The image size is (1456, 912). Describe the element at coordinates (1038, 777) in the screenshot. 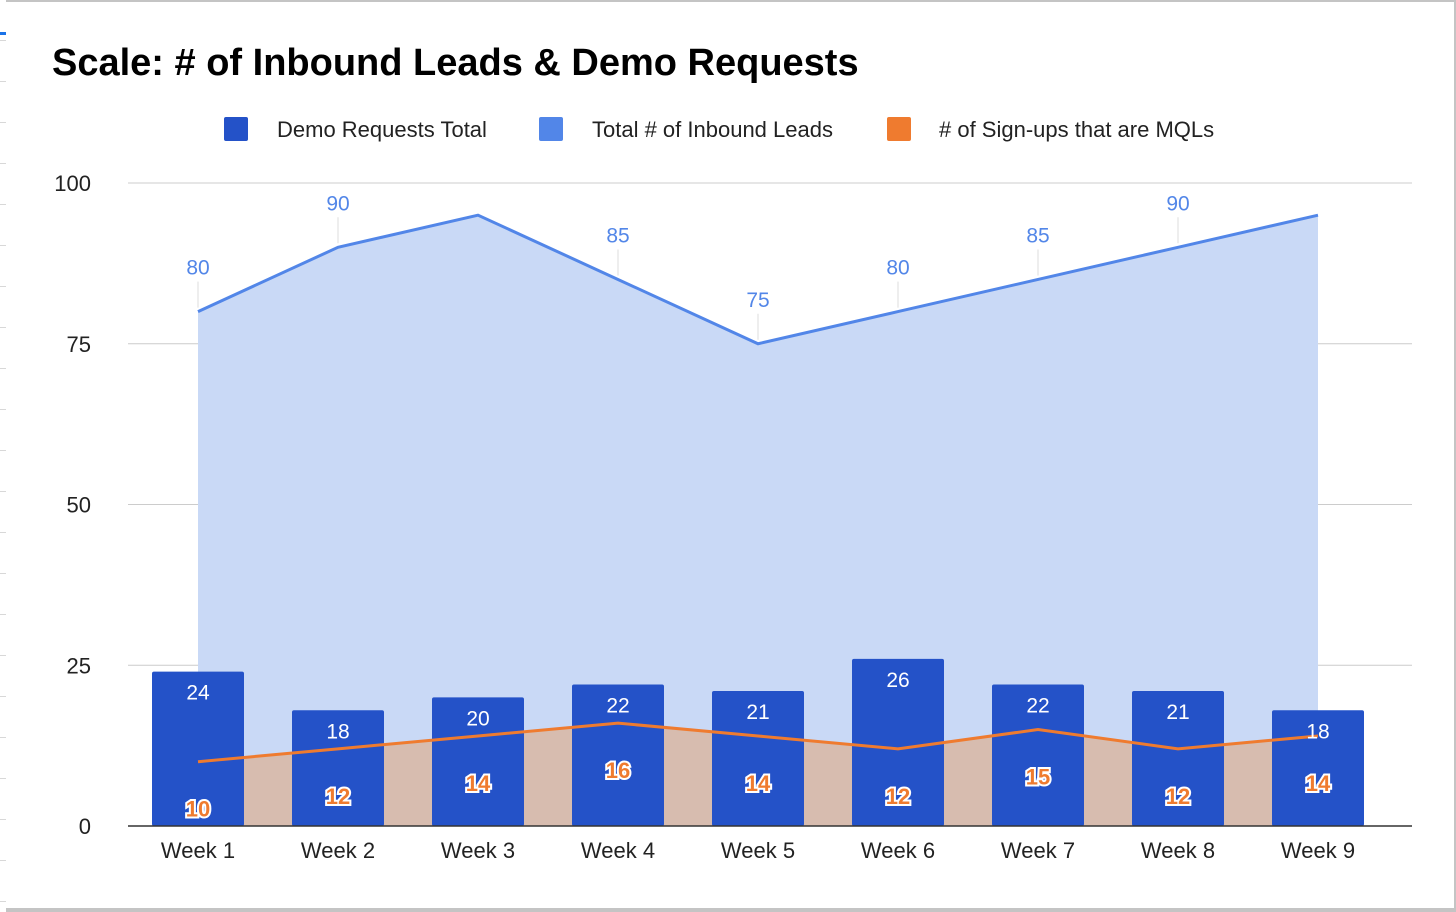

I see `mql-label-7: 15` at that location.